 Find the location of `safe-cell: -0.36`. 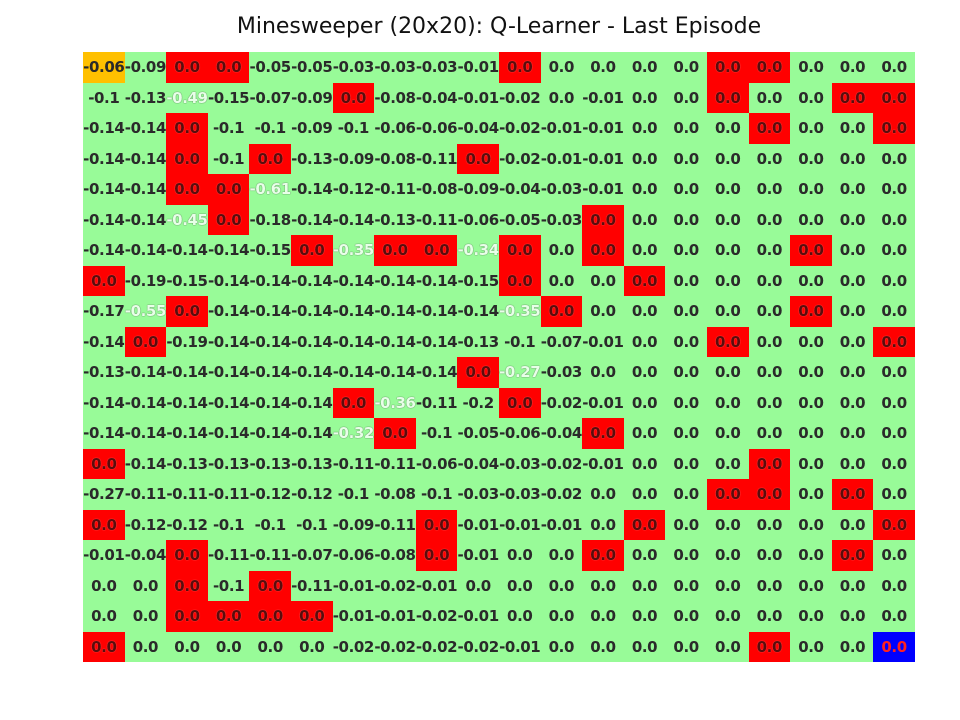

safe-cell: -0.36 is located at coordinates (395, 402).